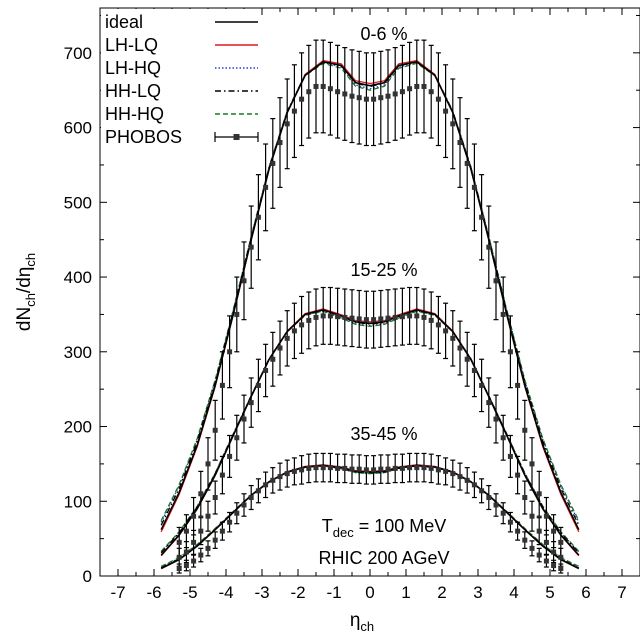 The width and height of the screenshot is (640, 639). Describe the element at coordinates (26, 292) in the screenshot. I see `y-axis-label: dNch/dηch` at that location.